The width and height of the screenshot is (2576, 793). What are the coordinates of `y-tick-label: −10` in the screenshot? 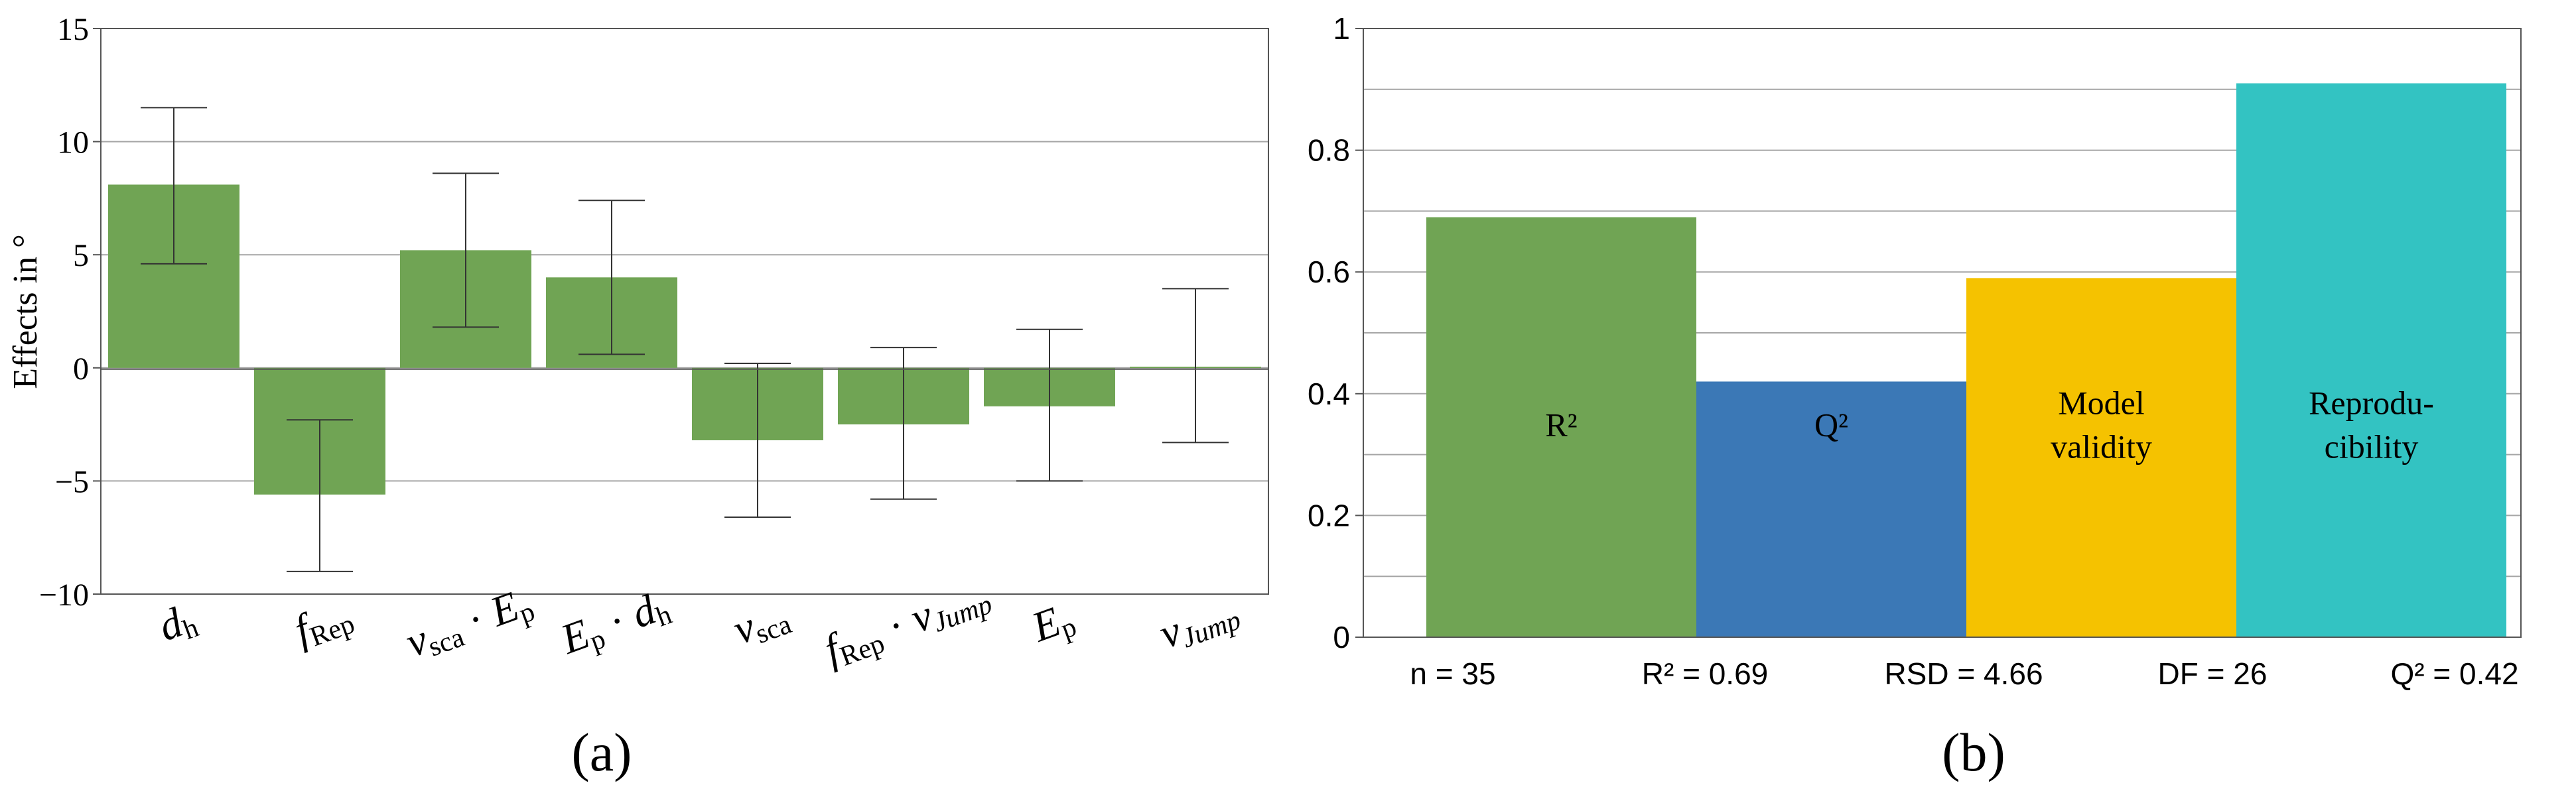 It's located at (64, 595).